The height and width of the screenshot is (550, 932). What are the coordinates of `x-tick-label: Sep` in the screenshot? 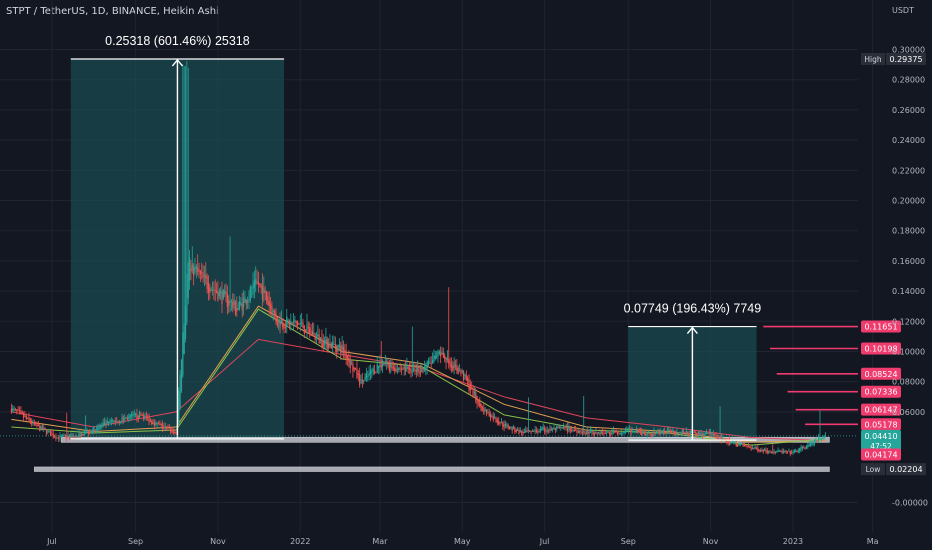 It's located at (135, 541).